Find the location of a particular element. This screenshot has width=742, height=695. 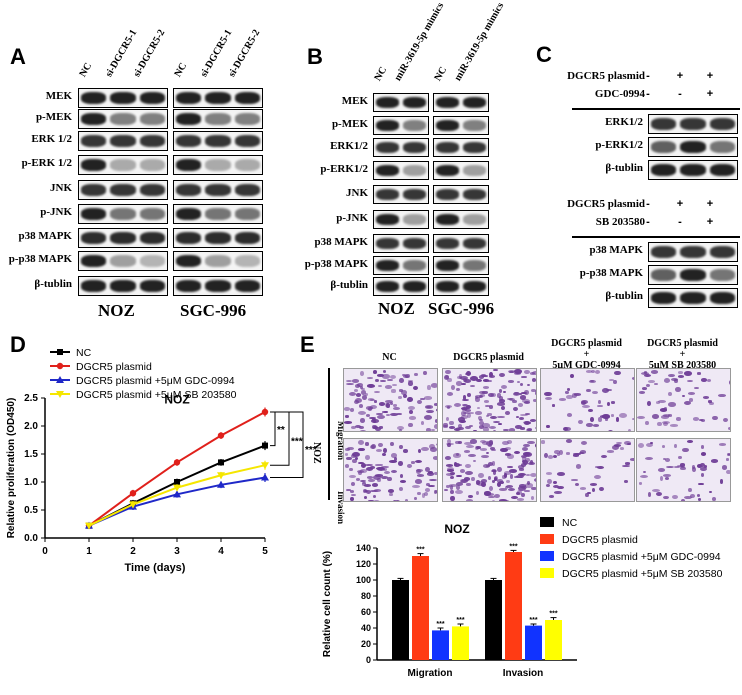

divider-line is located at coordinates (656, 109).